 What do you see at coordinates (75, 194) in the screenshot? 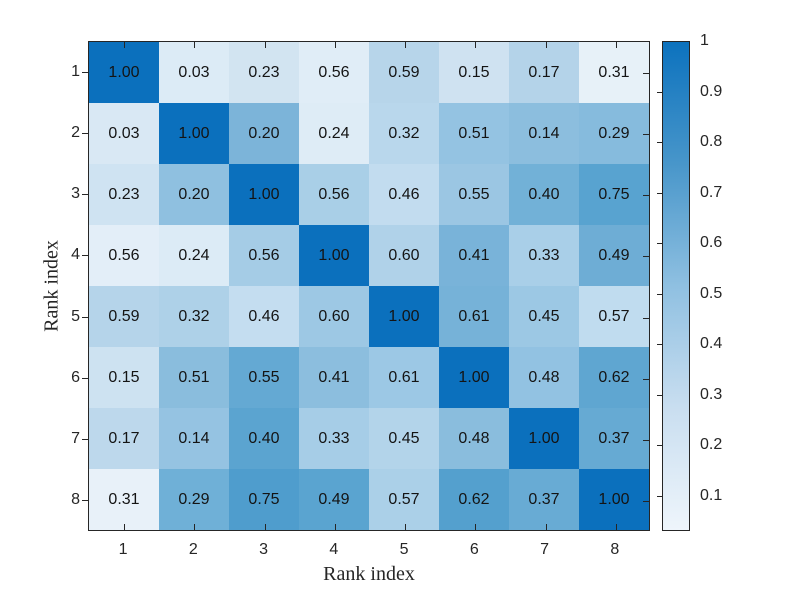
I see `y-tick-label: 3` at bounding box center [75, 194].